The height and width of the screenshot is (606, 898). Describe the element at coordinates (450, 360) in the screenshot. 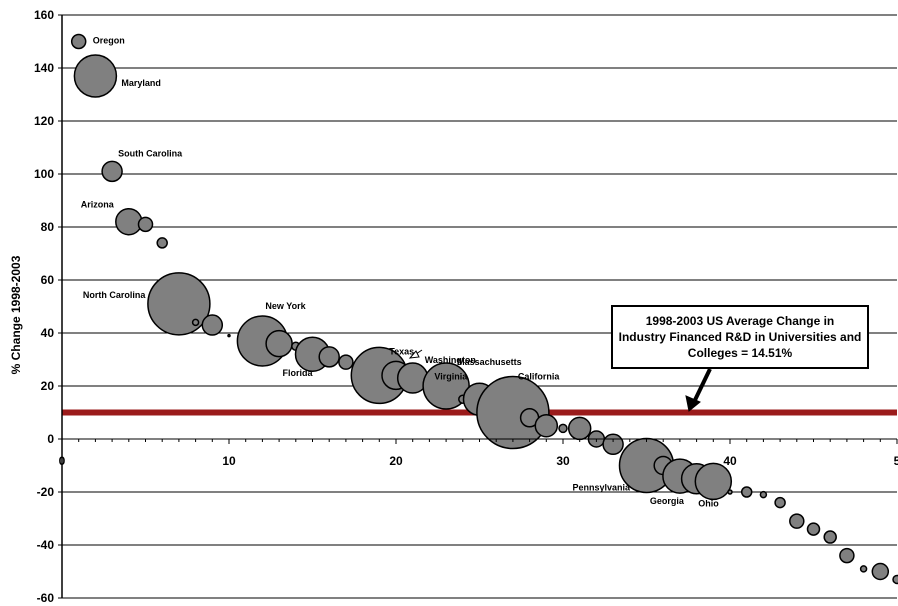

I see `state-label-washington: Washington` at that location.